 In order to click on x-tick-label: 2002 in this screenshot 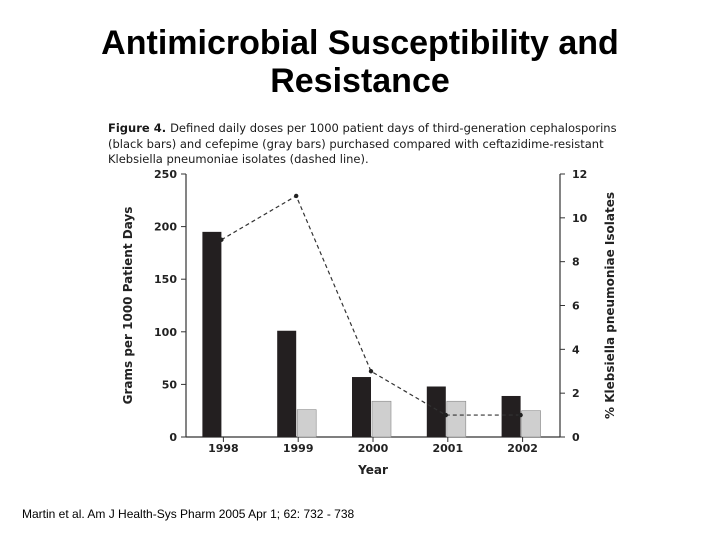, I will do `click(522, 448)`.